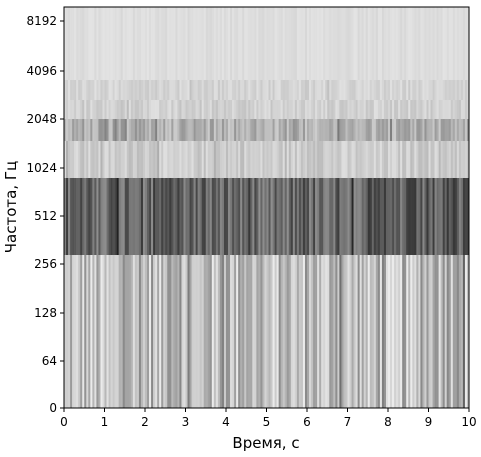 Image resolution: width=481 pixels, height=457 pixels. What do you see at coordinates (429, 422) in the screenshot?
I see `x-tick-label: 9` at bounding box center [429, 422].